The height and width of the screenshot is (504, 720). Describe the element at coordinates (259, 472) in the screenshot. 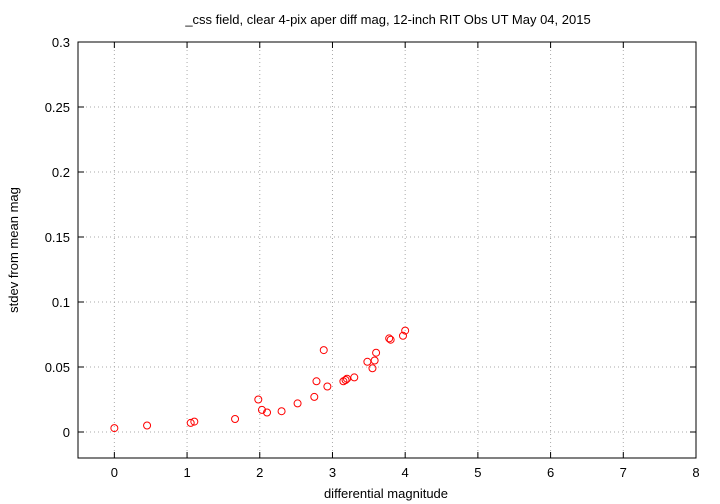

I see `x-tick-label: 2` at that location.